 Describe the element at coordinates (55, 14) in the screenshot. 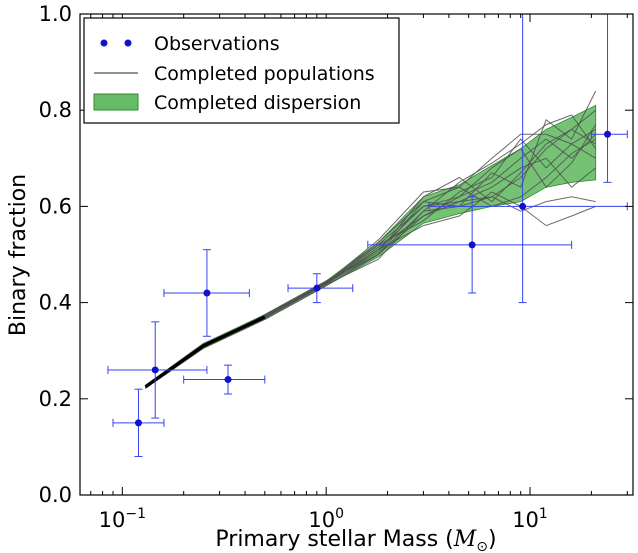

I see `y-tick-label: 1.0` at that location.